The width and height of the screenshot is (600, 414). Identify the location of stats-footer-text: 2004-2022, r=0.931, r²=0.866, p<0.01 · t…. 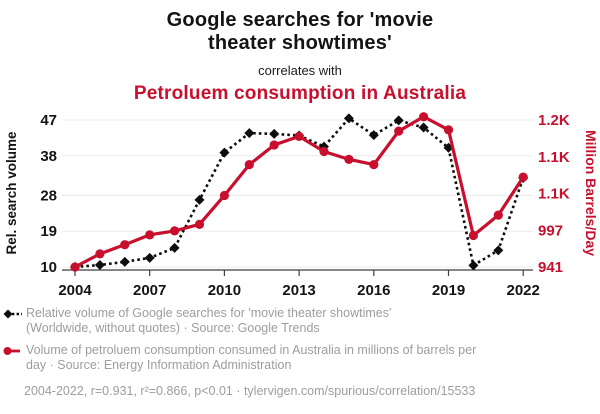
(250, 391).